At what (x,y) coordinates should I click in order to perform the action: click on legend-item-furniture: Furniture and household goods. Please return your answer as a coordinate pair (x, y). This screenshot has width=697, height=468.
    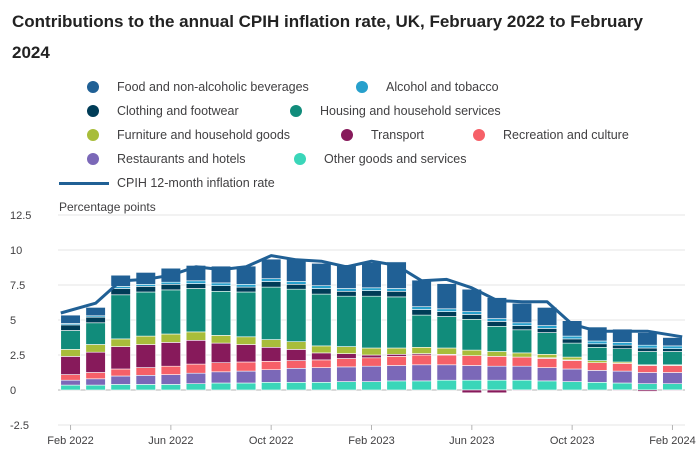
    Looking at the image, I should click on (188, 135).